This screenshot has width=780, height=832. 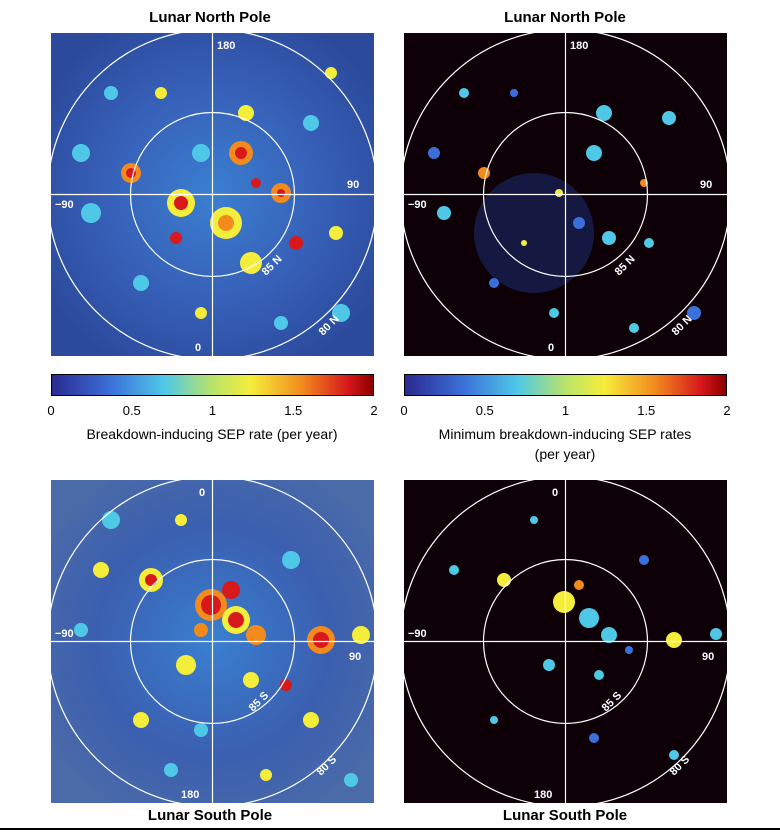 I want to click on colorbar-right-ticks: 0 0.5 1 1.5 2, so click(x=565, y=412).